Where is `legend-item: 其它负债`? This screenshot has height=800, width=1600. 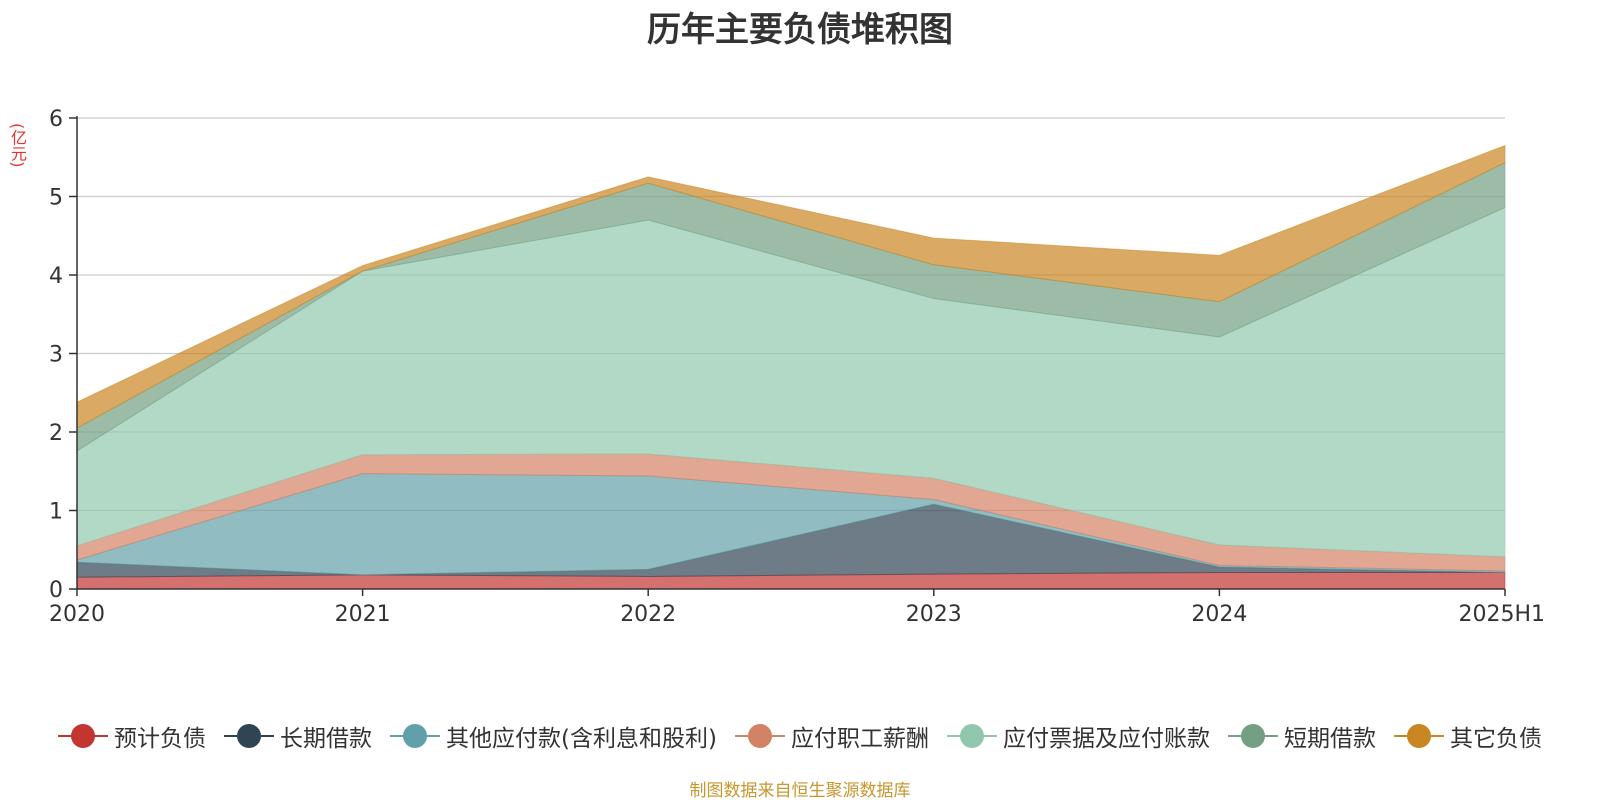 legend-item: 其它负债 is located at coordinates (1467, 736).